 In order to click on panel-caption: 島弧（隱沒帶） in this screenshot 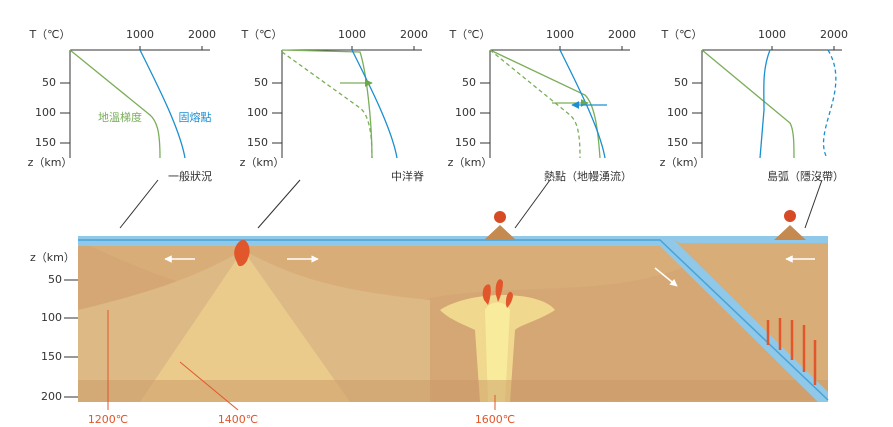, I will do `click(805, 176)`.